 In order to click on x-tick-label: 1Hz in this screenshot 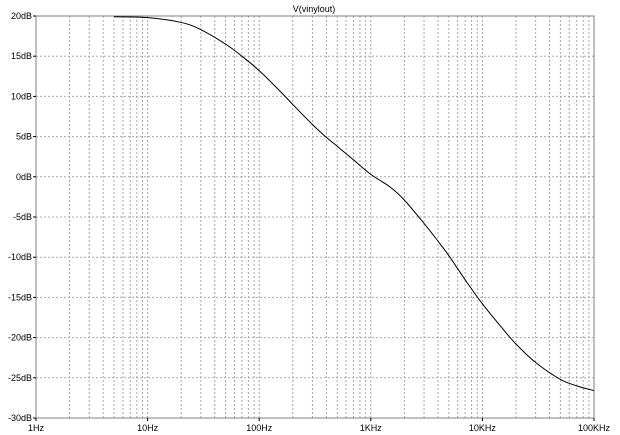, I will do `click(36, 428)`.